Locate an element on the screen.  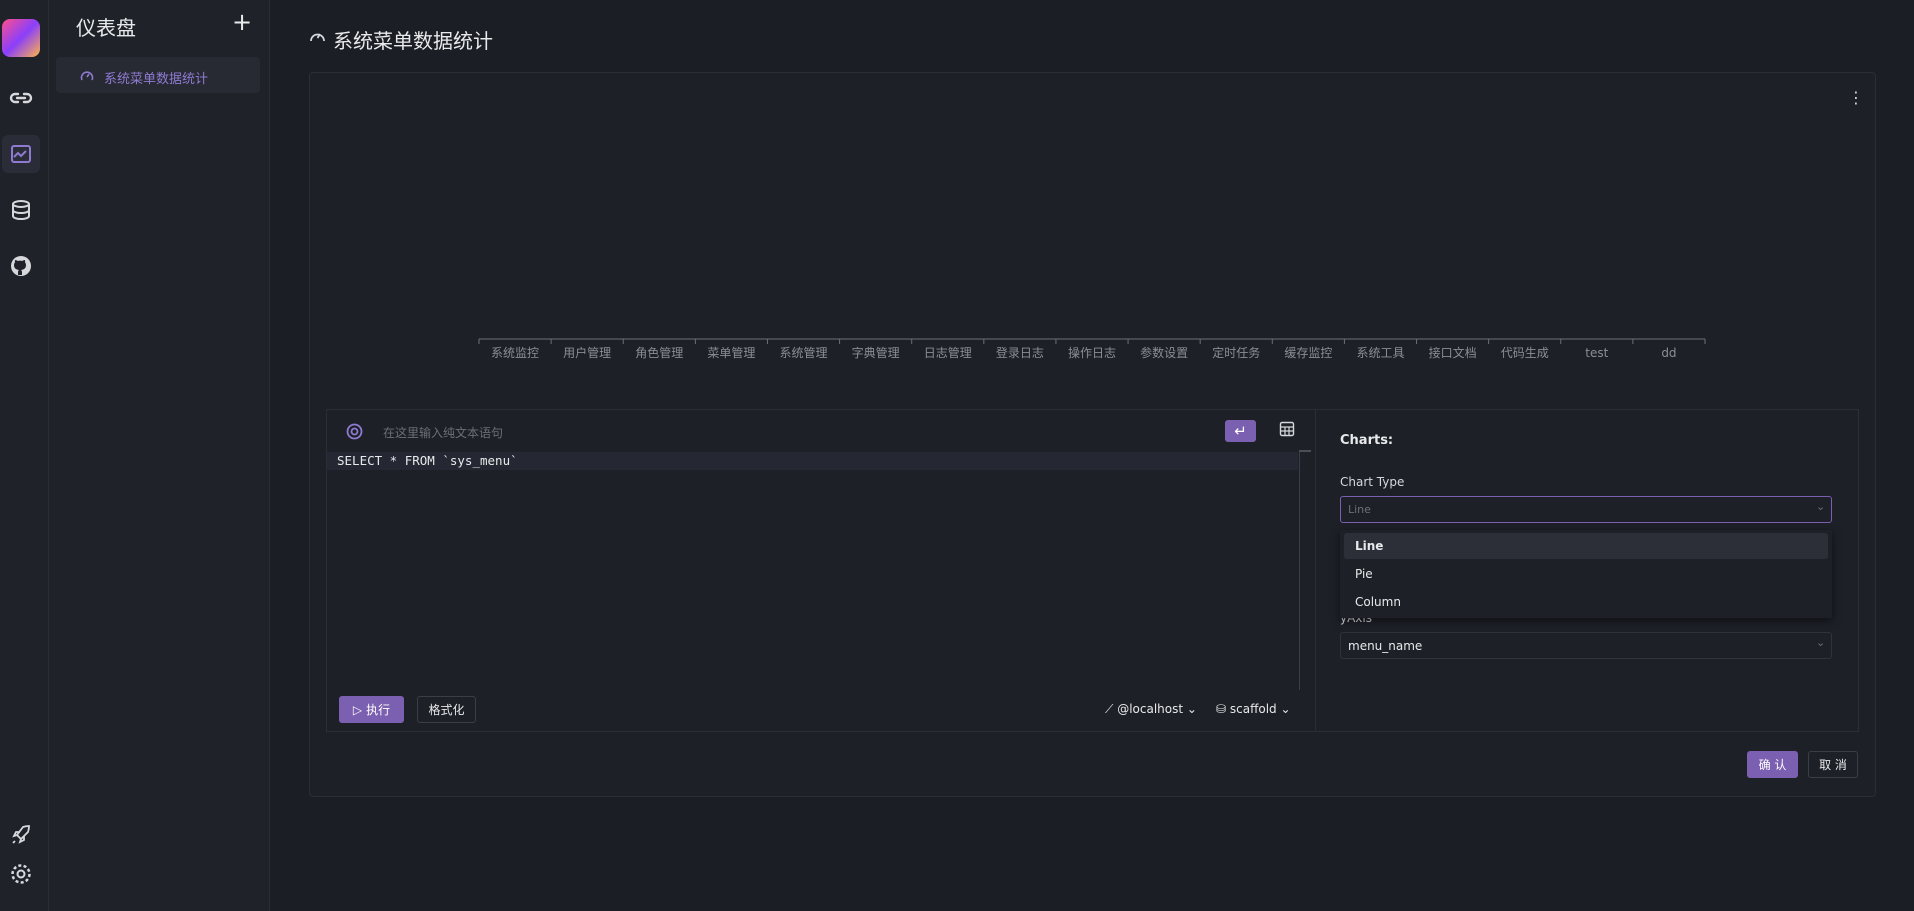
x-tick-label: 角色管理 is located at coordinates (659, 352).